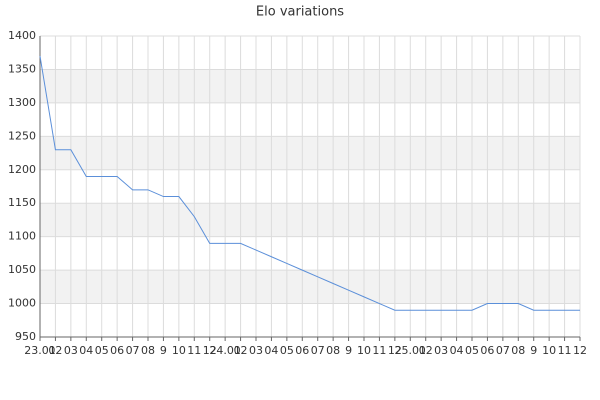 This screenshot has height=400, width=600. Describe the element at coordinates (22, 269) in the screenshot. I see `y-tick-label: 1050` at that location.